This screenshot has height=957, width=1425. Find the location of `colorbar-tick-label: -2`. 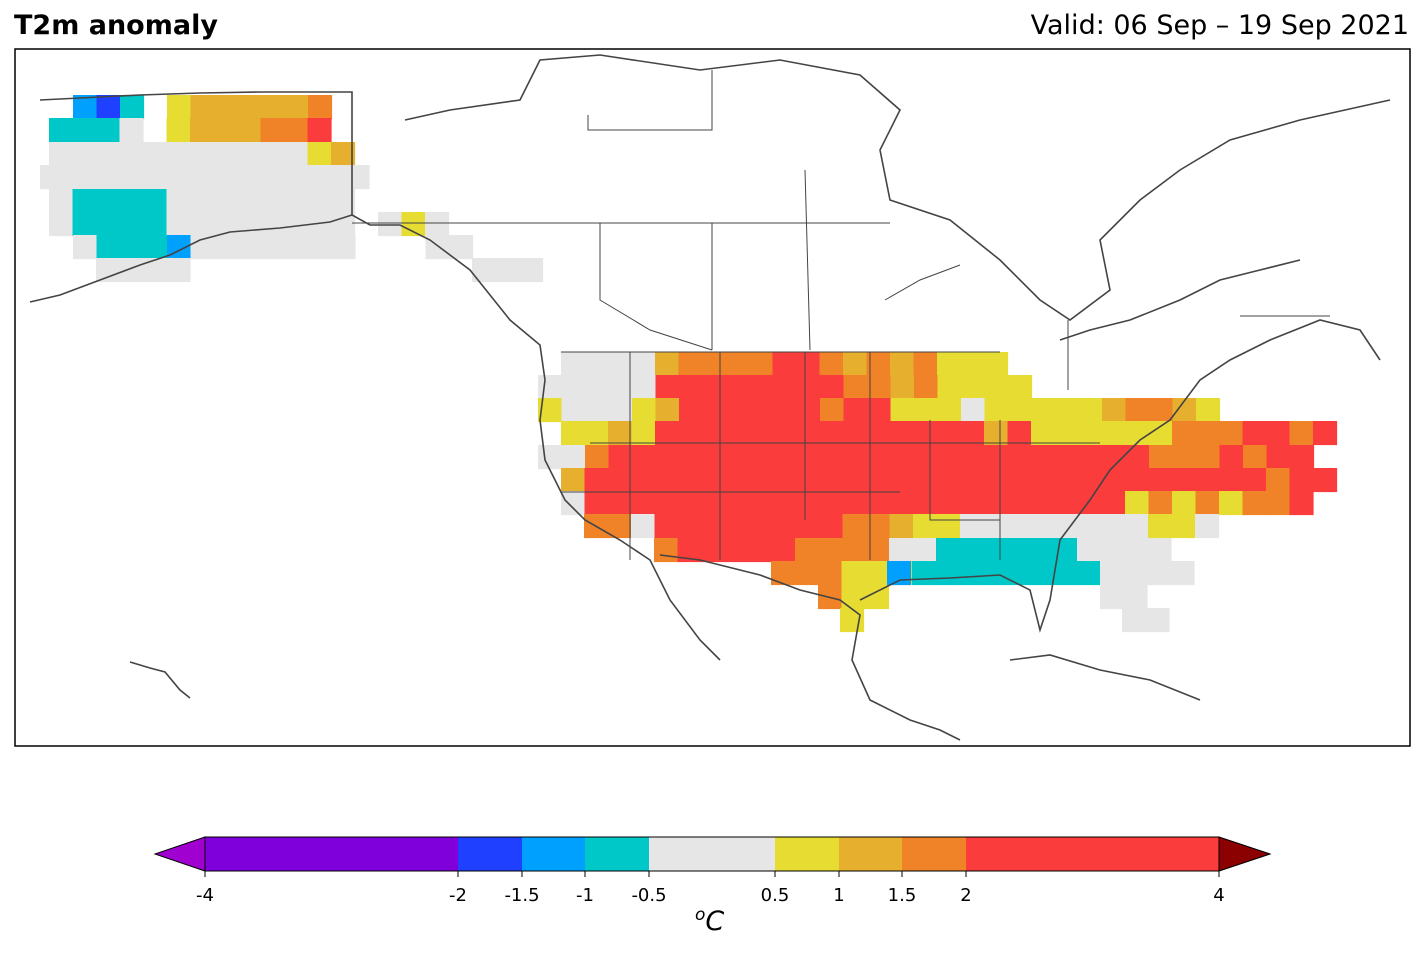

colorbar-tick-label: -2 is located at coordinates (458, 895).